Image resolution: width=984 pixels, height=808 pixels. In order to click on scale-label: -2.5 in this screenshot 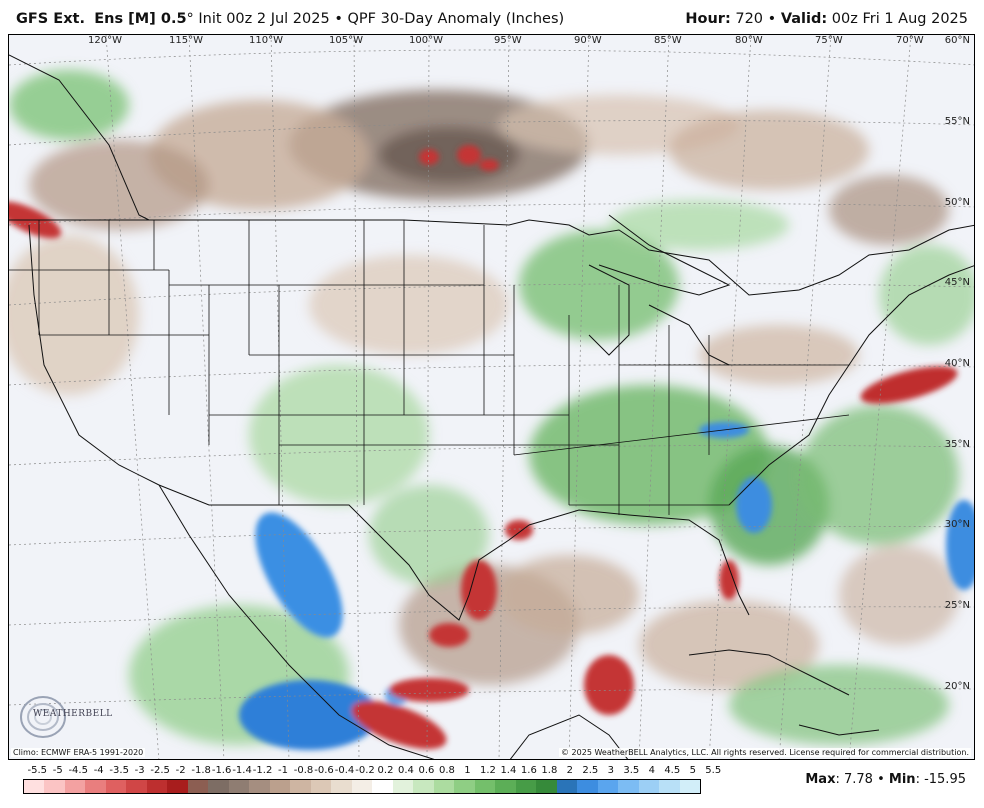, I will do `click(160, 770)`.